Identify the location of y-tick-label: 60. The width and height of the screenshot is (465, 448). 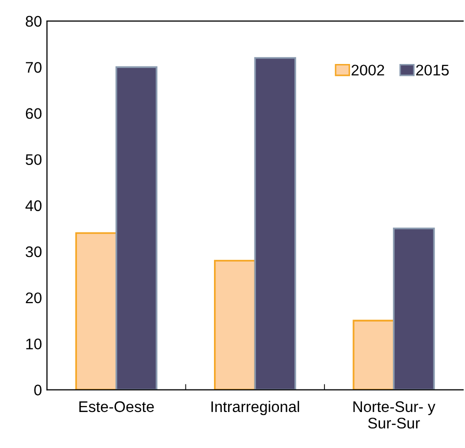
(34, 113).